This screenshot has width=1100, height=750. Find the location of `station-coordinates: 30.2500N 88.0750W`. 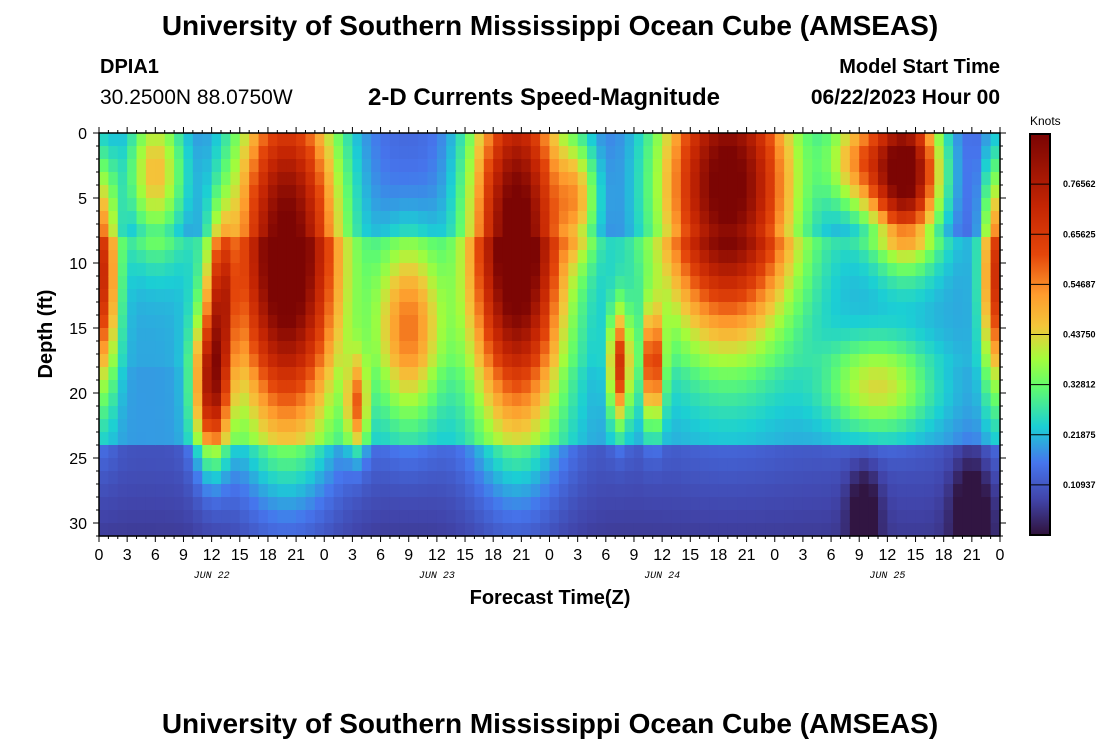

station-coordinates: 30.2500N 88.0750W is located at coordinates (196, 97).